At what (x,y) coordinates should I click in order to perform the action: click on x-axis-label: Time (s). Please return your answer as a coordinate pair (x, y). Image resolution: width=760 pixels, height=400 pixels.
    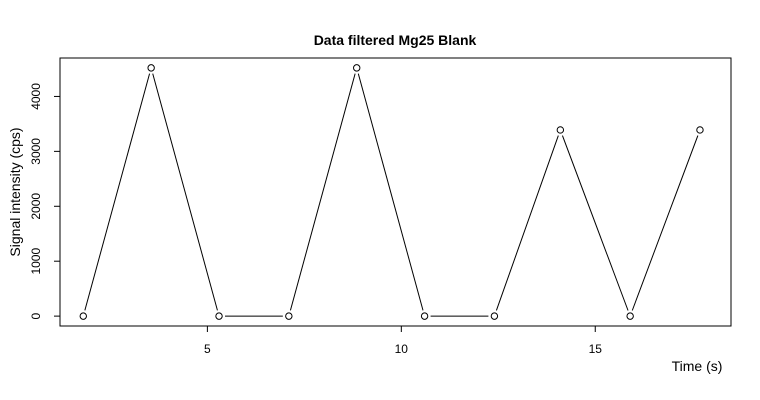
    Looking at the image, I should click on (697, 366).